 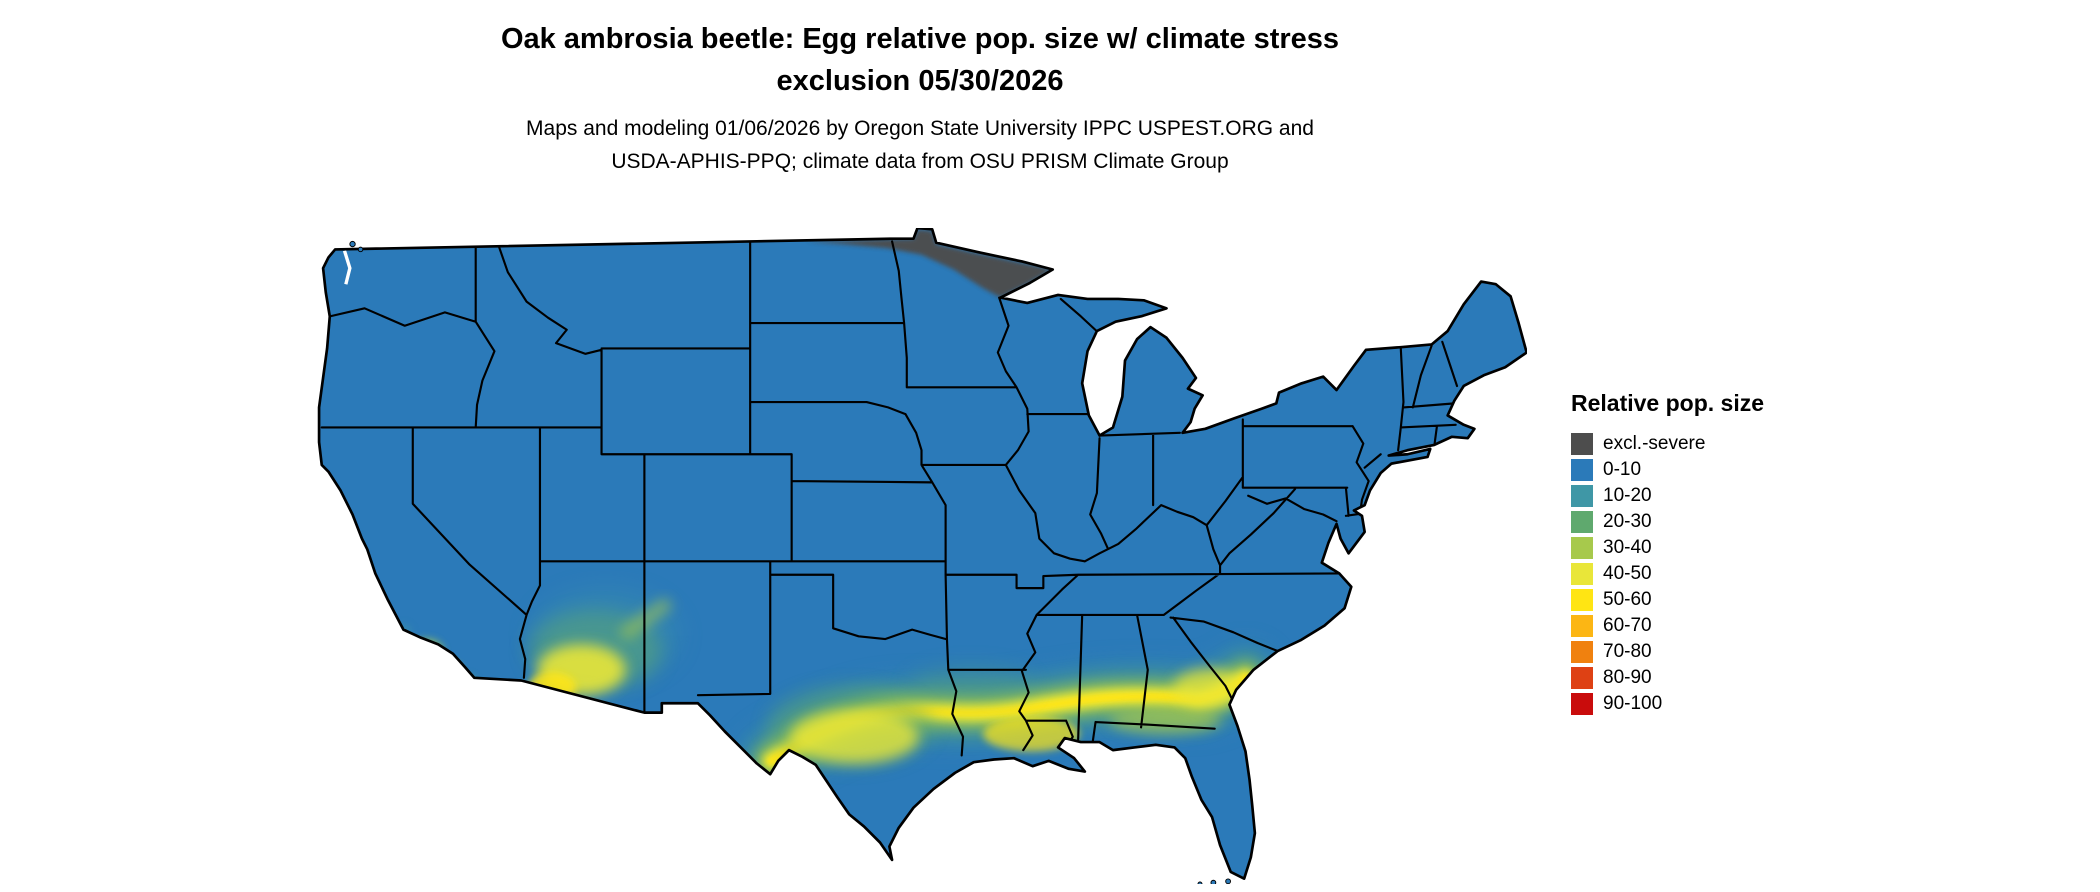 What do you see at coordinates (971, 685) in the screenshot?
I see `overlay-blob-arkansas-fringe` at bounding box center [971, 685].